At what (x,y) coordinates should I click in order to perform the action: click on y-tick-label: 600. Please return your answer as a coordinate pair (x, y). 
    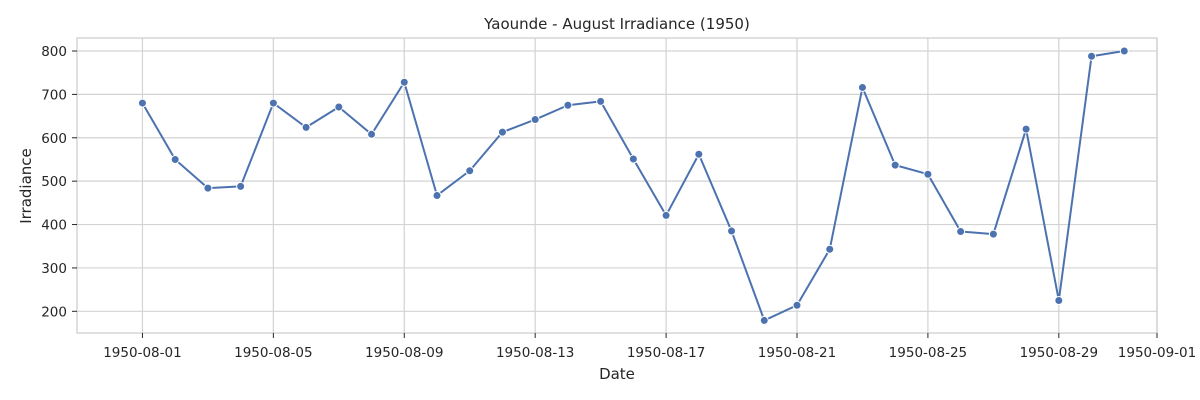
    Looking at the image, I should click on (54, 139).